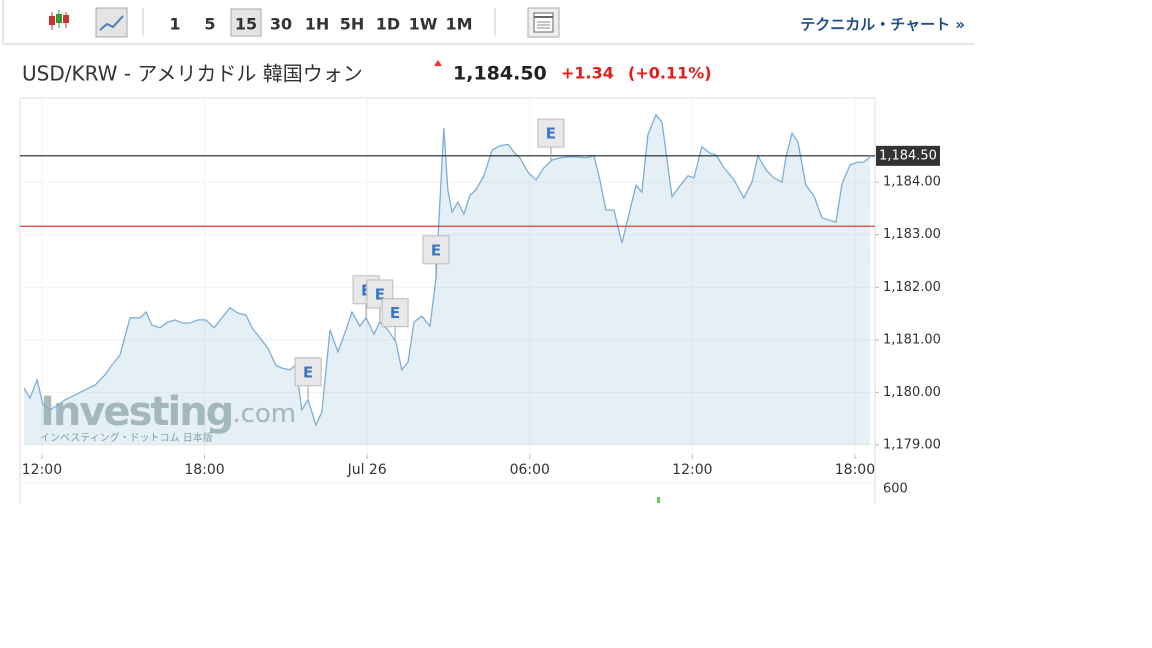  Describe the element at coordinates (882, 25) in the screenshot. I see `technical-link: テクニカル・チャート »` at that location.